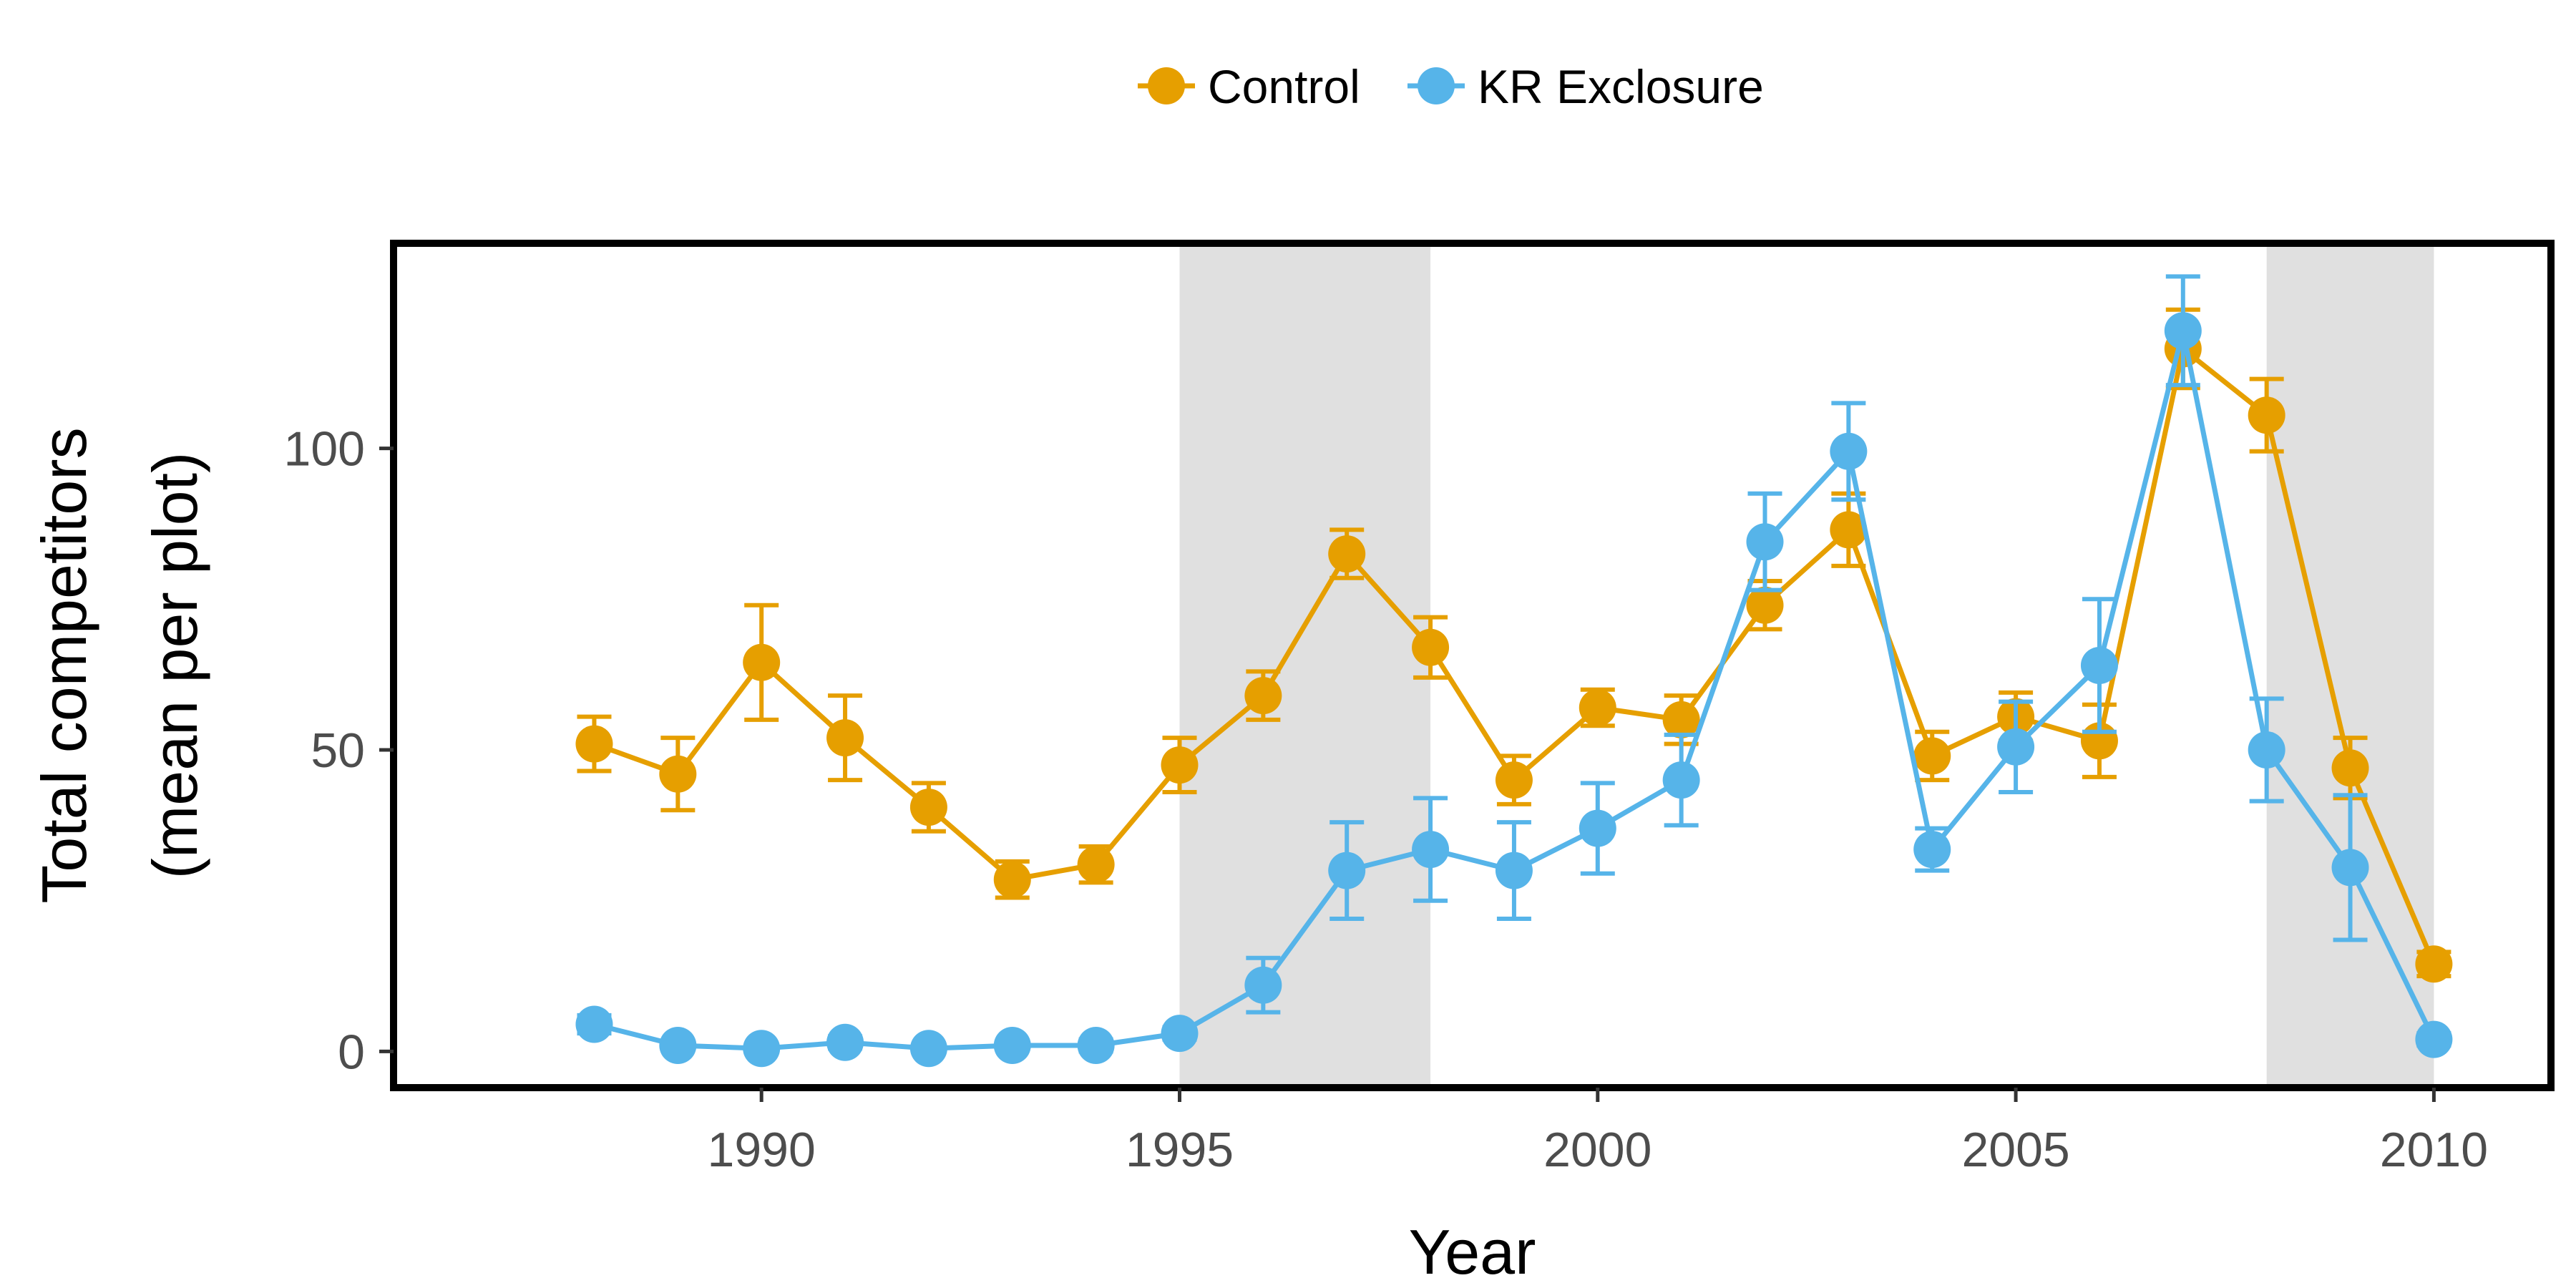 The width and height of the screenshot is (2576, 1288). Describe the element at coordinates (64, 665) in the screenshot. I see `y-axis-title: Total competitors` at that location.